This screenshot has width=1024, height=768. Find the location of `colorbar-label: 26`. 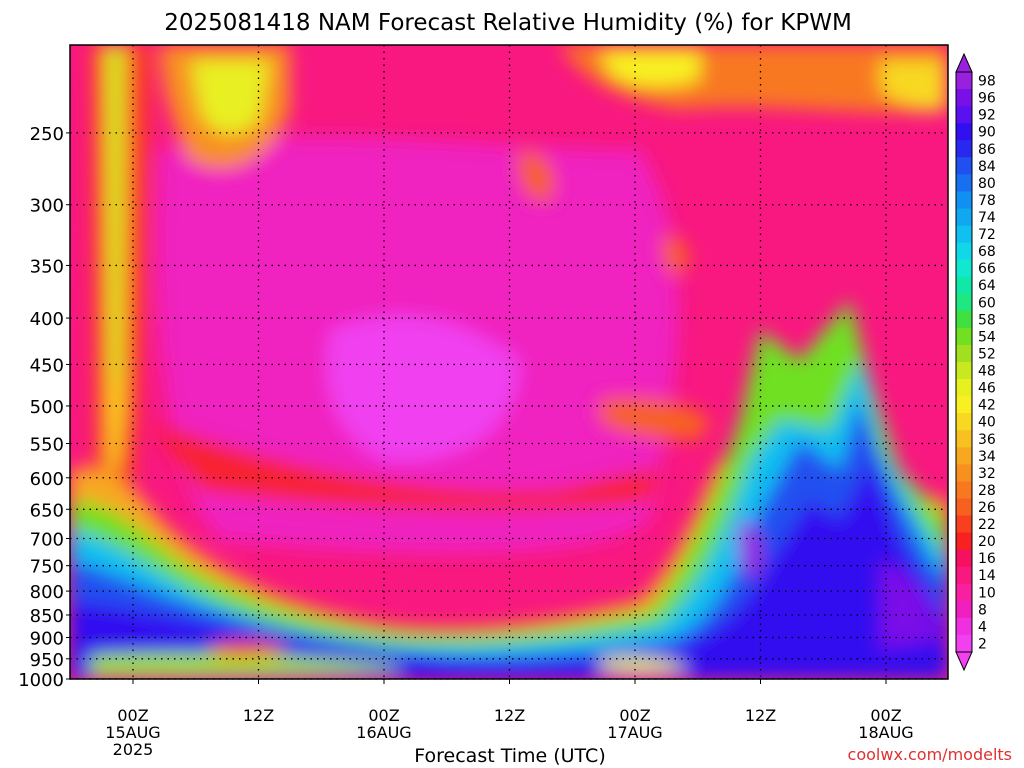

colorbar-label: 26 is located at coordinates (987, 508).